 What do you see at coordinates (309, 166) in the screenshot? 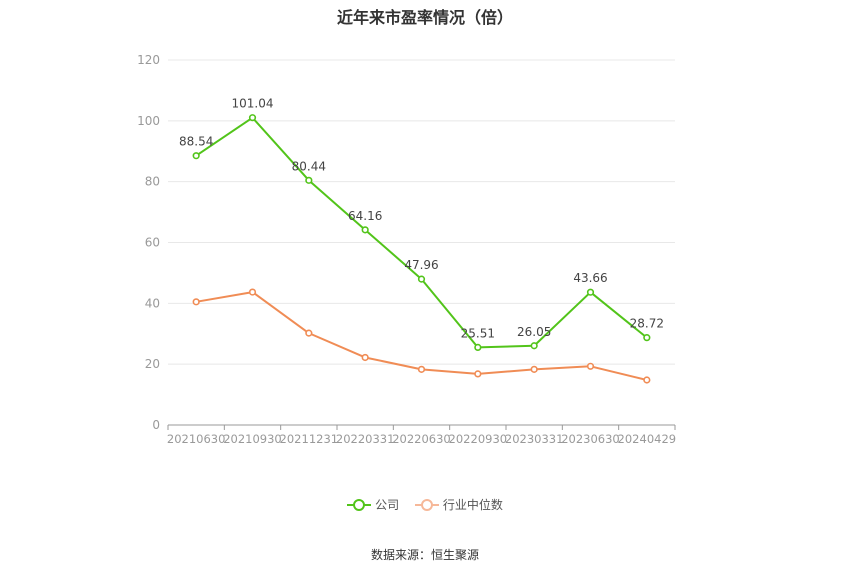
I see `data-label: 80.44` at bounding box center [309, 166].